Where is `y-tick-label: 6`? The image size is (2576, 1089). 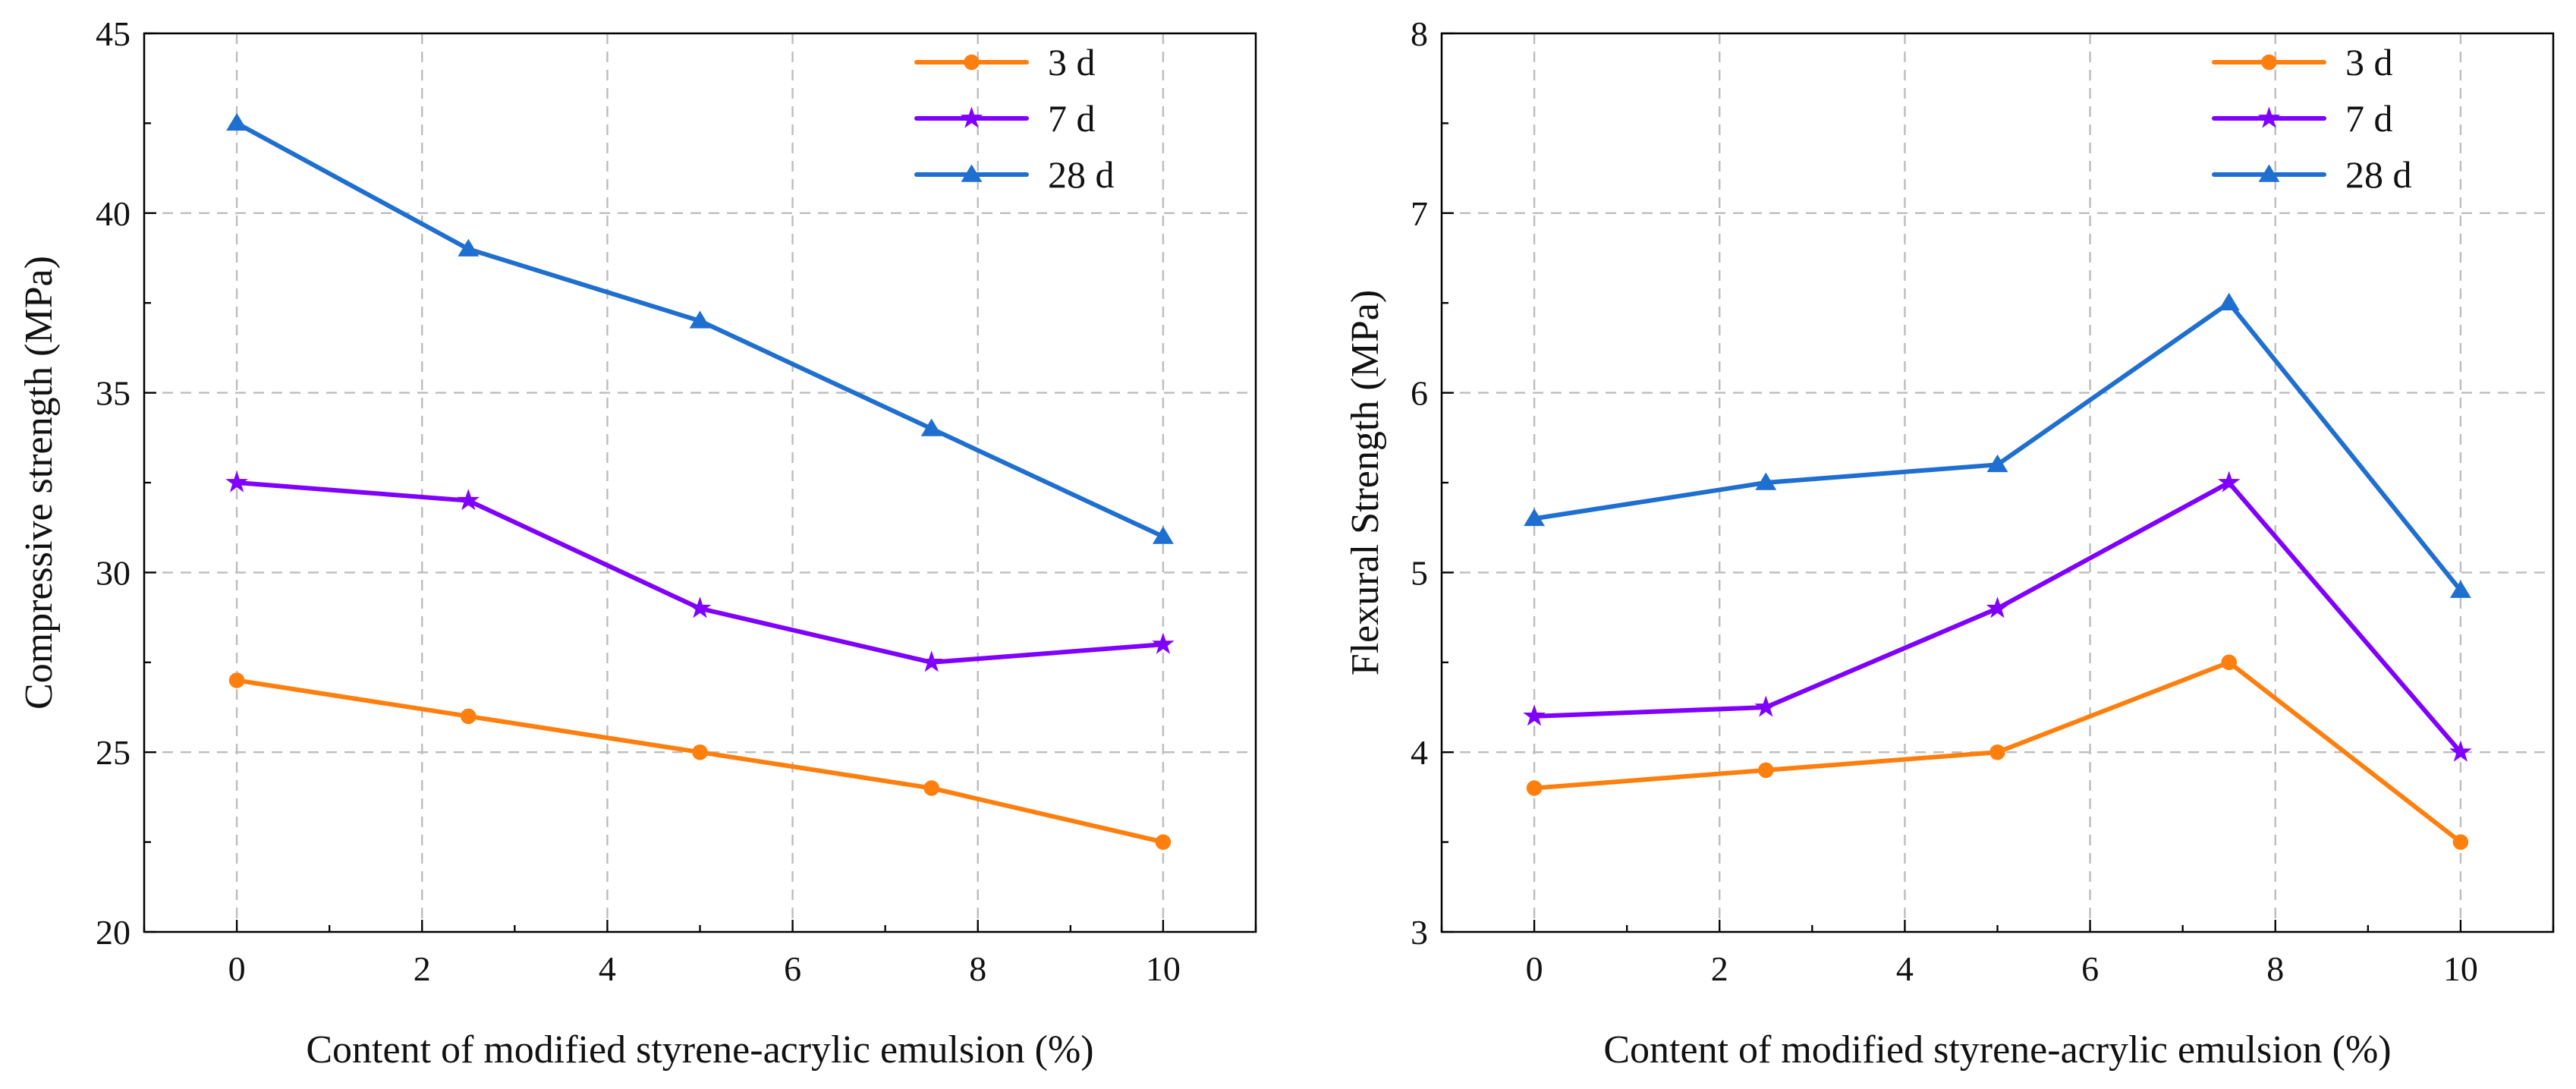
y-tick-label: 6 is located at coordinates (1419, 393).